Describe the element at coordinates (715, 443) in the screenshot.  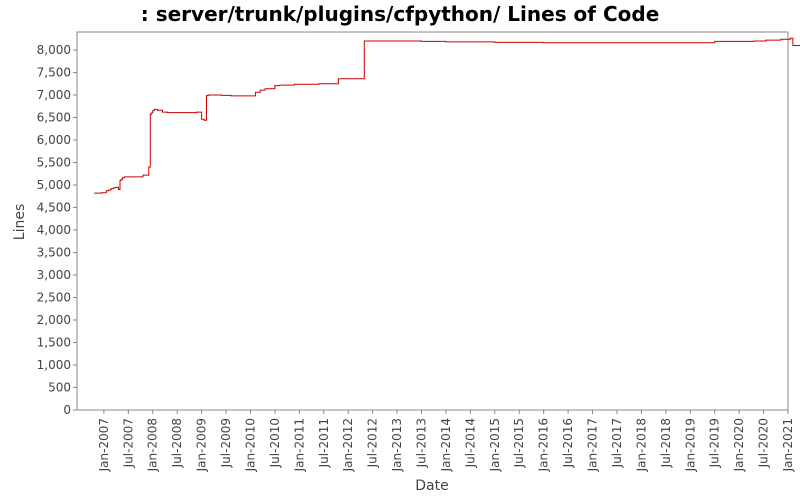
I see `x-tick-label: Jul-2019` at that location.